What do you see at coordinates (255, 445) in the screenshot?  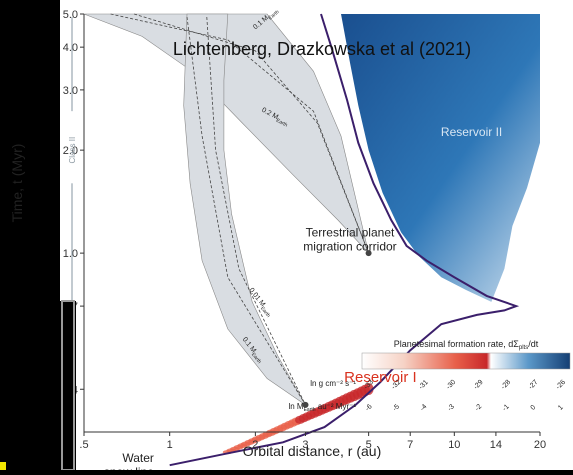 I see `x-tick-label: 2` at bounding box center [255, 445].